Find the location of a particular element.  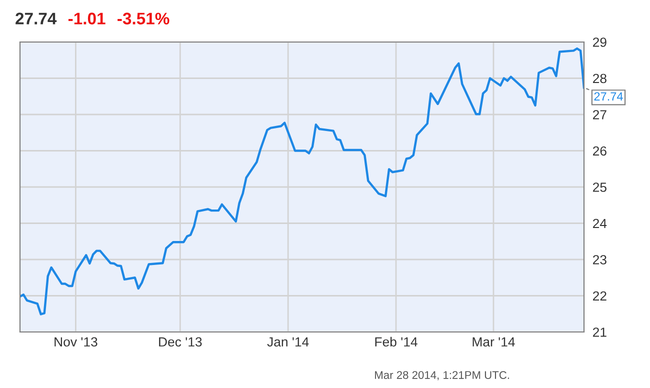

y-tick-label: 23 is located at coordinates (599, 259).